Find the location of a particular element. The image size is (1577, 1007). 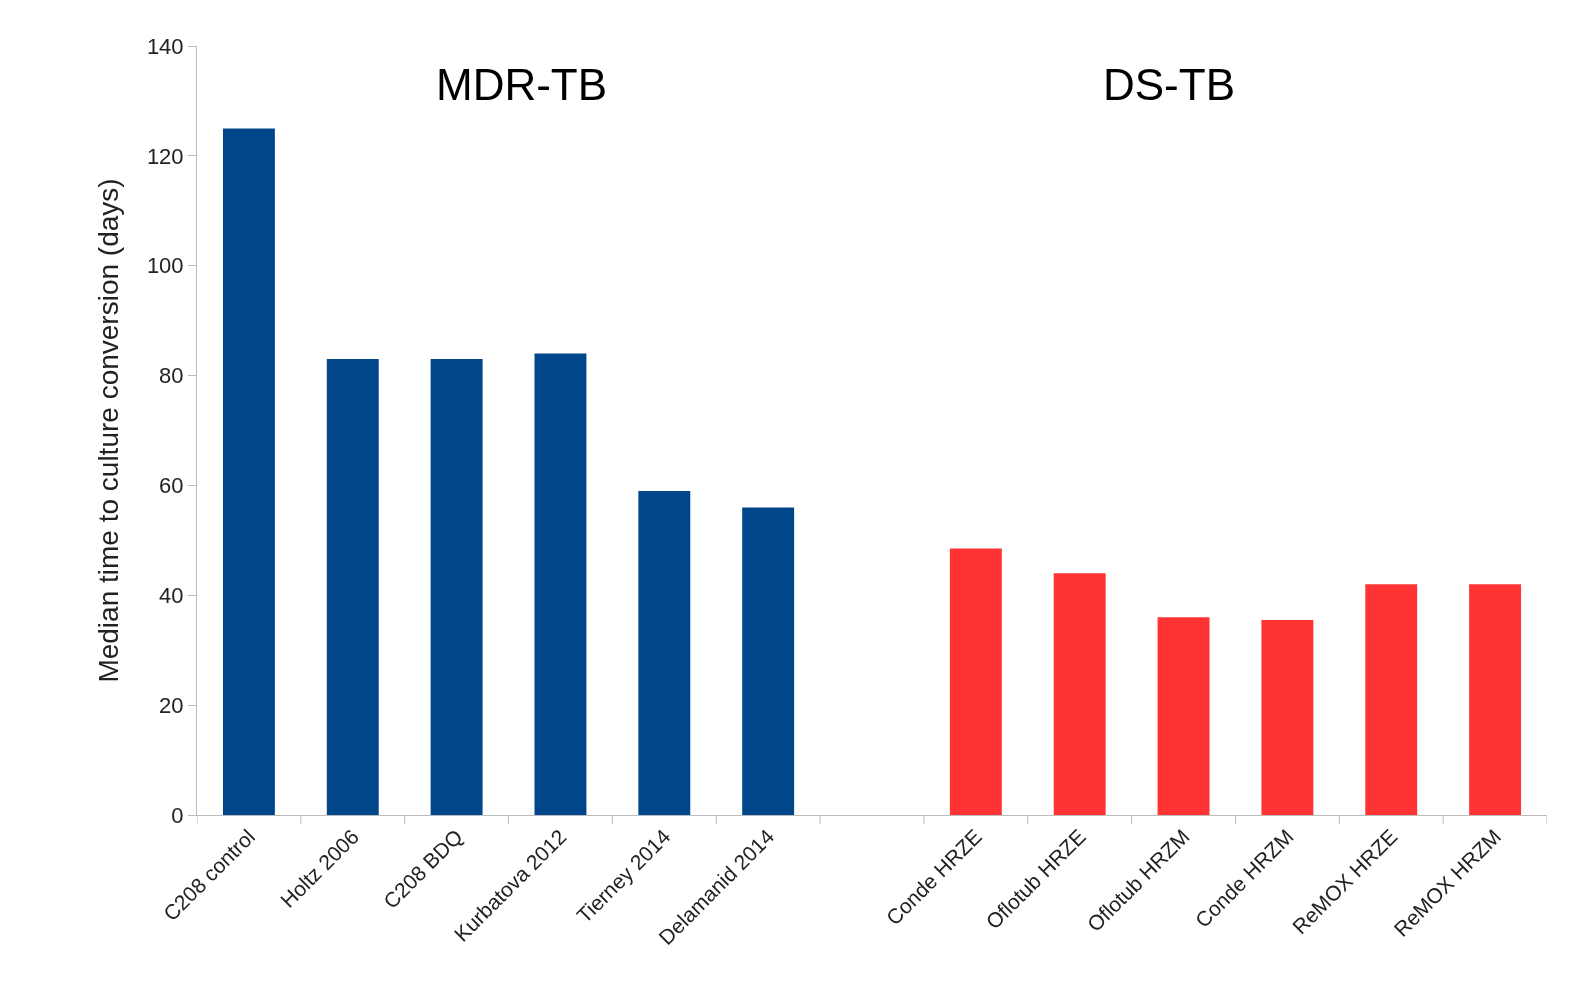

annotation: DS-TB is located at coordinates (1169, 84).